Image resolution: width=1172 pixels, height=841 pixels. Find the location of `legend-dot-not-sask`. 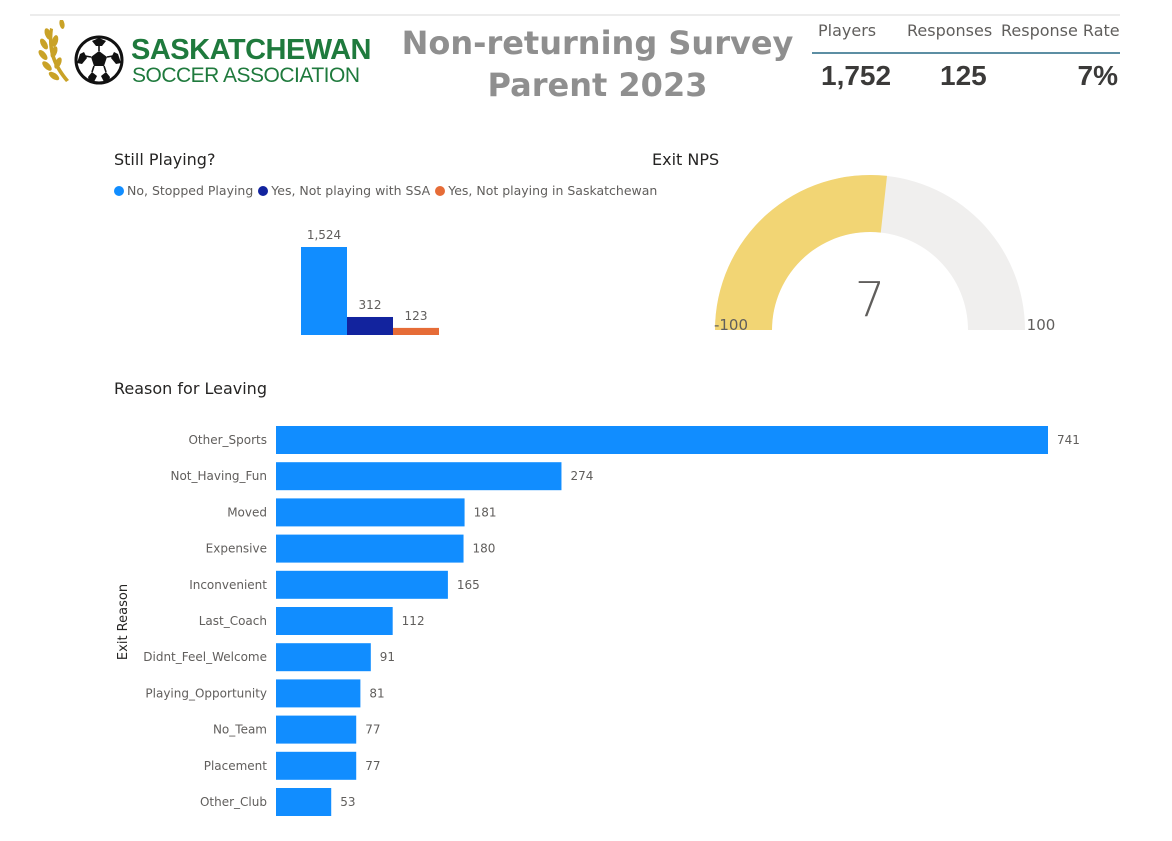

legend-dot-not-sask is located at coordinates (440, 190).